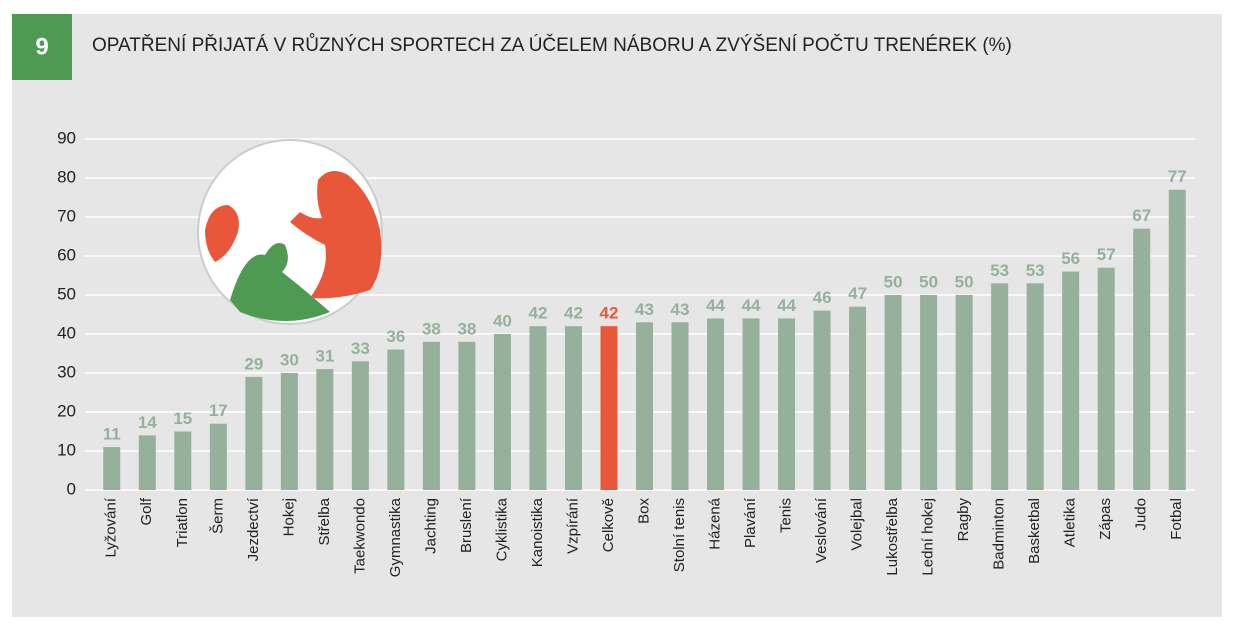 This screenshot has height=635, width=1234. What do you see at coordinates (857, 524) in the screenshot?
I see `x-tick-label: Volejbal` at bounding box center [857, 524].